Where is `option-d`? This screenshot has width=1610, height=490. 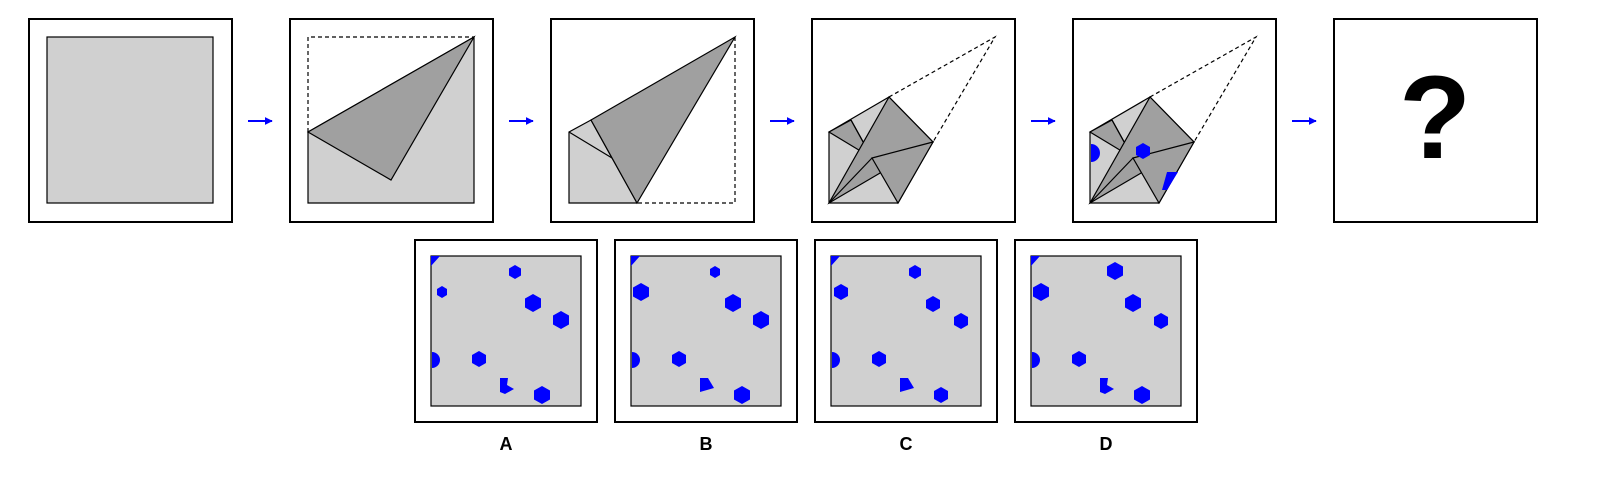 option-d is located at coordinates (1106, 331).